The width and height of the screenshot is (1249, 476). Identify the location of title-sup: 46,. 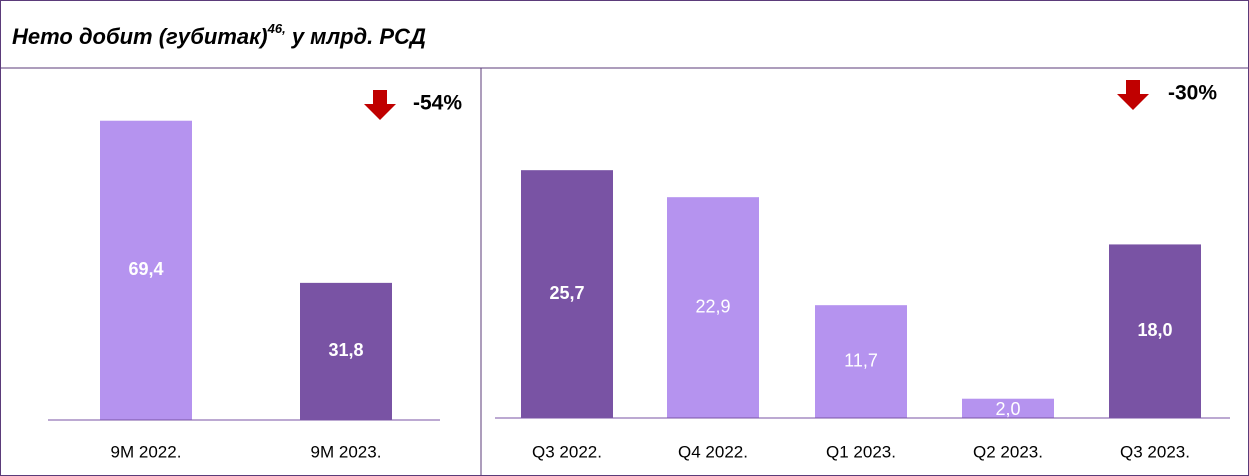
(276, 28).